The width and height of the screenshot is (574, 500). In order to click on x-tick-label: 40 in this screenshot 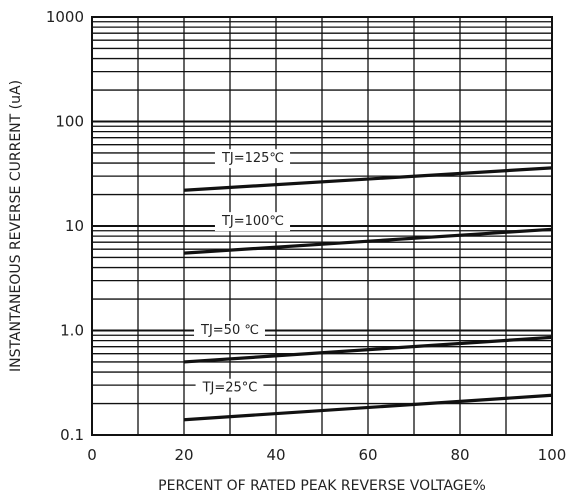, I will do `click(275, 455)`.